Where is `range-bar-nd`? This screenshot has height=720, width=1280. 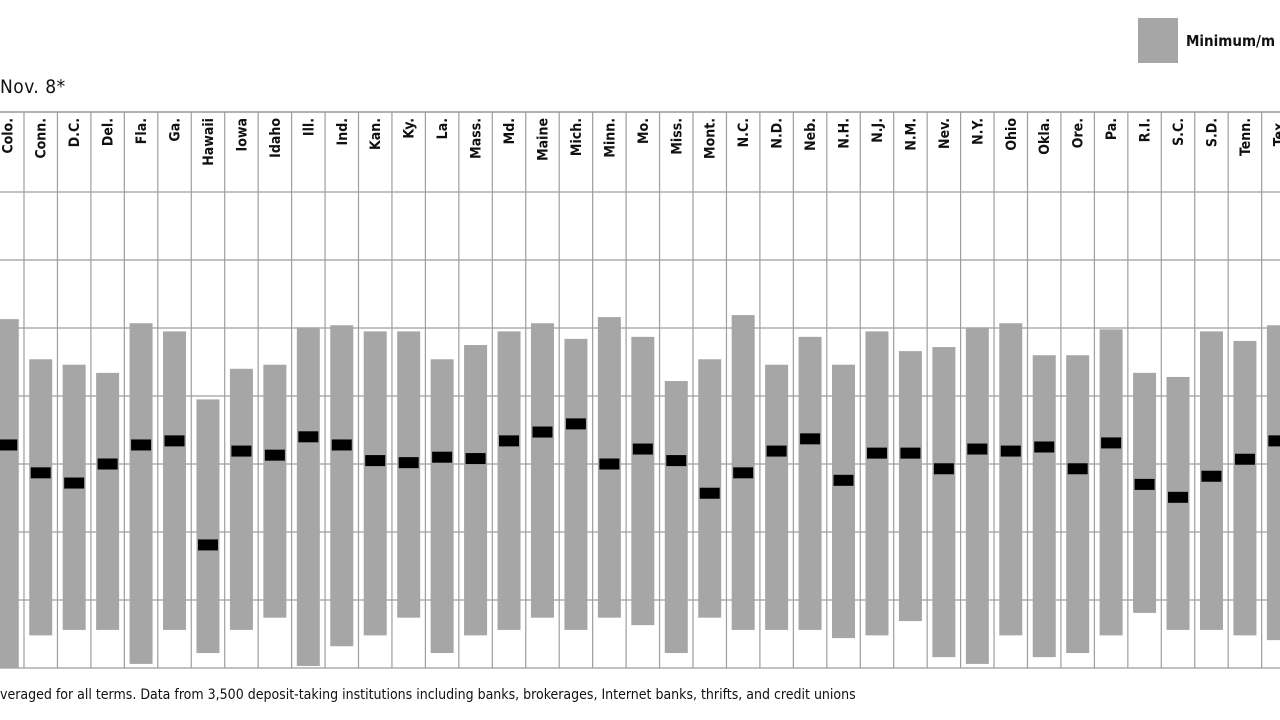 range-bar-nd is located at coordinates (777, 497).